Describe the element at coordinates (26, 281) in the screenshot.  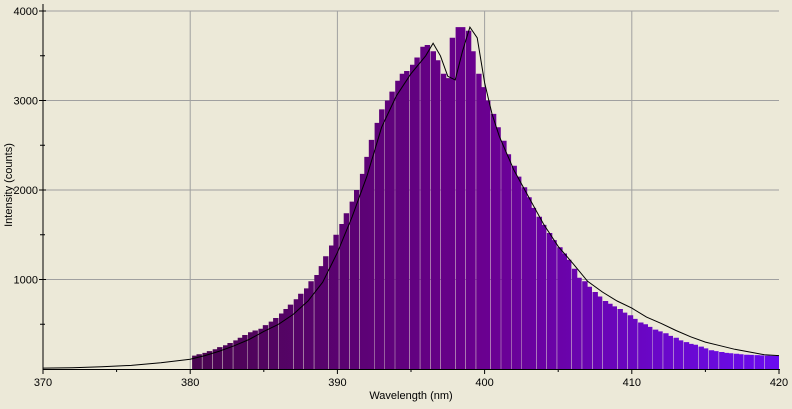
I see `y-tick-label: 1000` at that location.